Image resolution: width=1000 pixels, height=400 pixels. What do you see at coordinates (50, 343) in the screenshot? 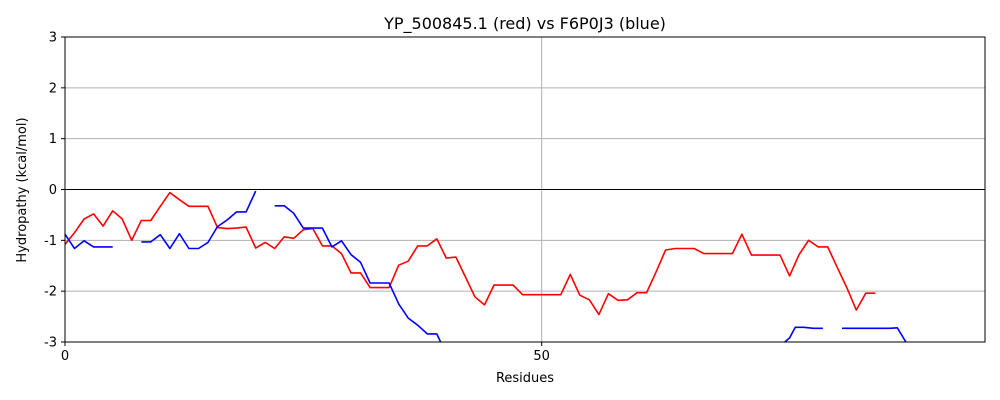
I see `y-tick-label: -3` at bounding box center [50, 343].